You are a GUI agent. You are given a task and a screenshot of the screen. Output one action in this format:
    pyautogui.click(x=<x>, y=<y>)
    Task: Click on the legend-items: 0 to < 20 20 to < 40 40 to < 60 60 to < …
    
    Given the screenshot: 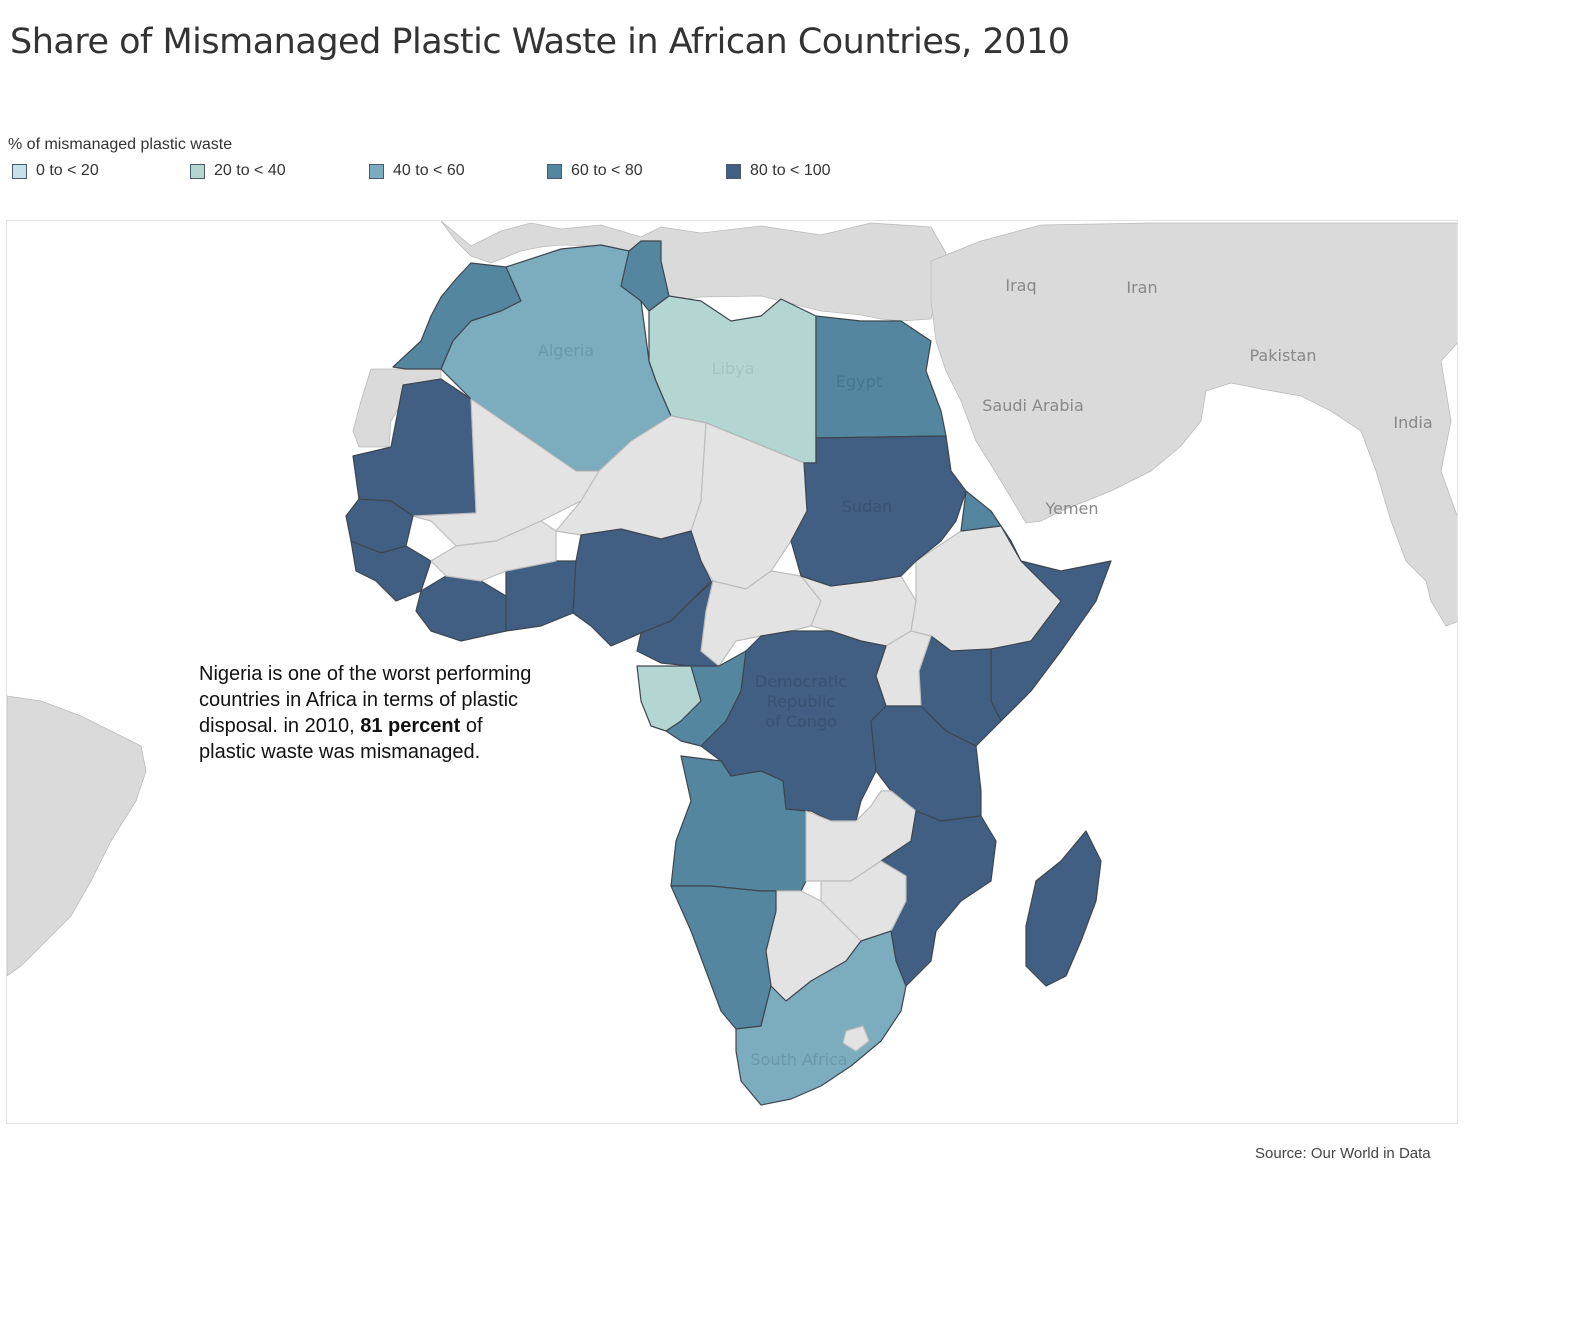 What is the action you would take?
    pyautogui.click(x=458, y=173)
    